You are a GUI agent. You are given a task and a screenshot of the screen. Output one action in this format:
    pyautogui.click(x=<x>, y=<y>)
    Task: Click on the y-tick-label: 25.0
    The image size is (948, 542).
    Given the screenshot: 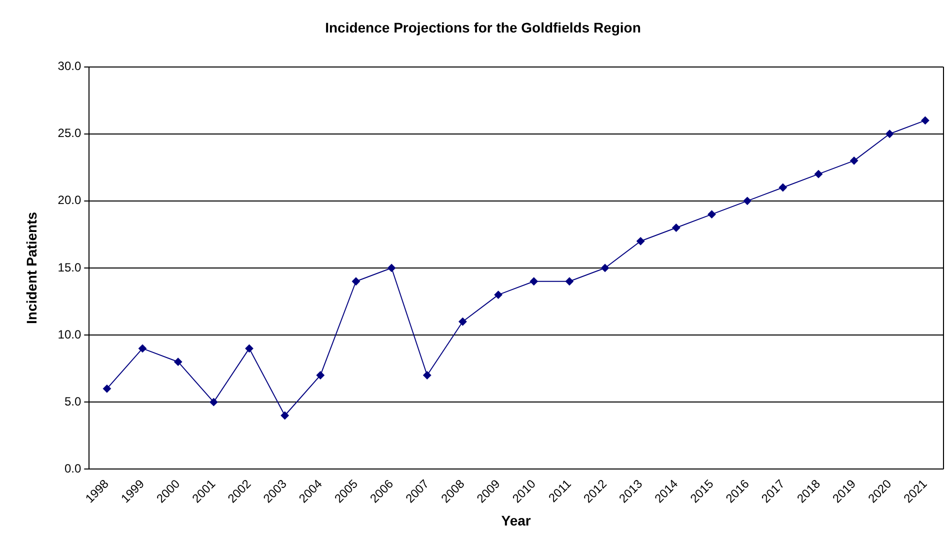 What is the action you would take?
    pyautogui.click(x=70, y=133)
    